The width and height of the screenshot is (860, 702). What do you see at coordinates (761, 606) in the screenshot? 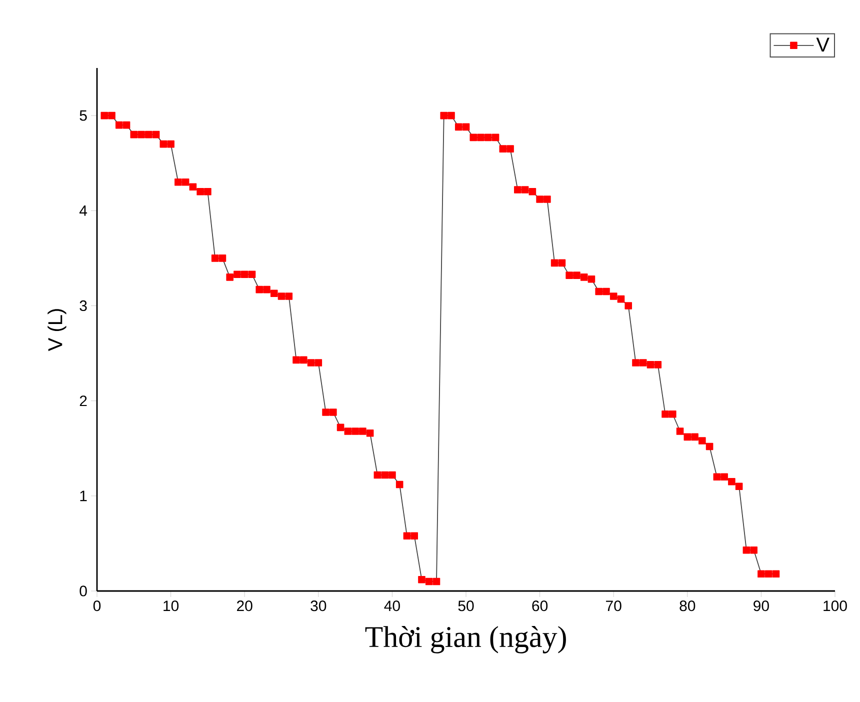
I see `x-tick-label: 90` at bounding box center [761, 606].